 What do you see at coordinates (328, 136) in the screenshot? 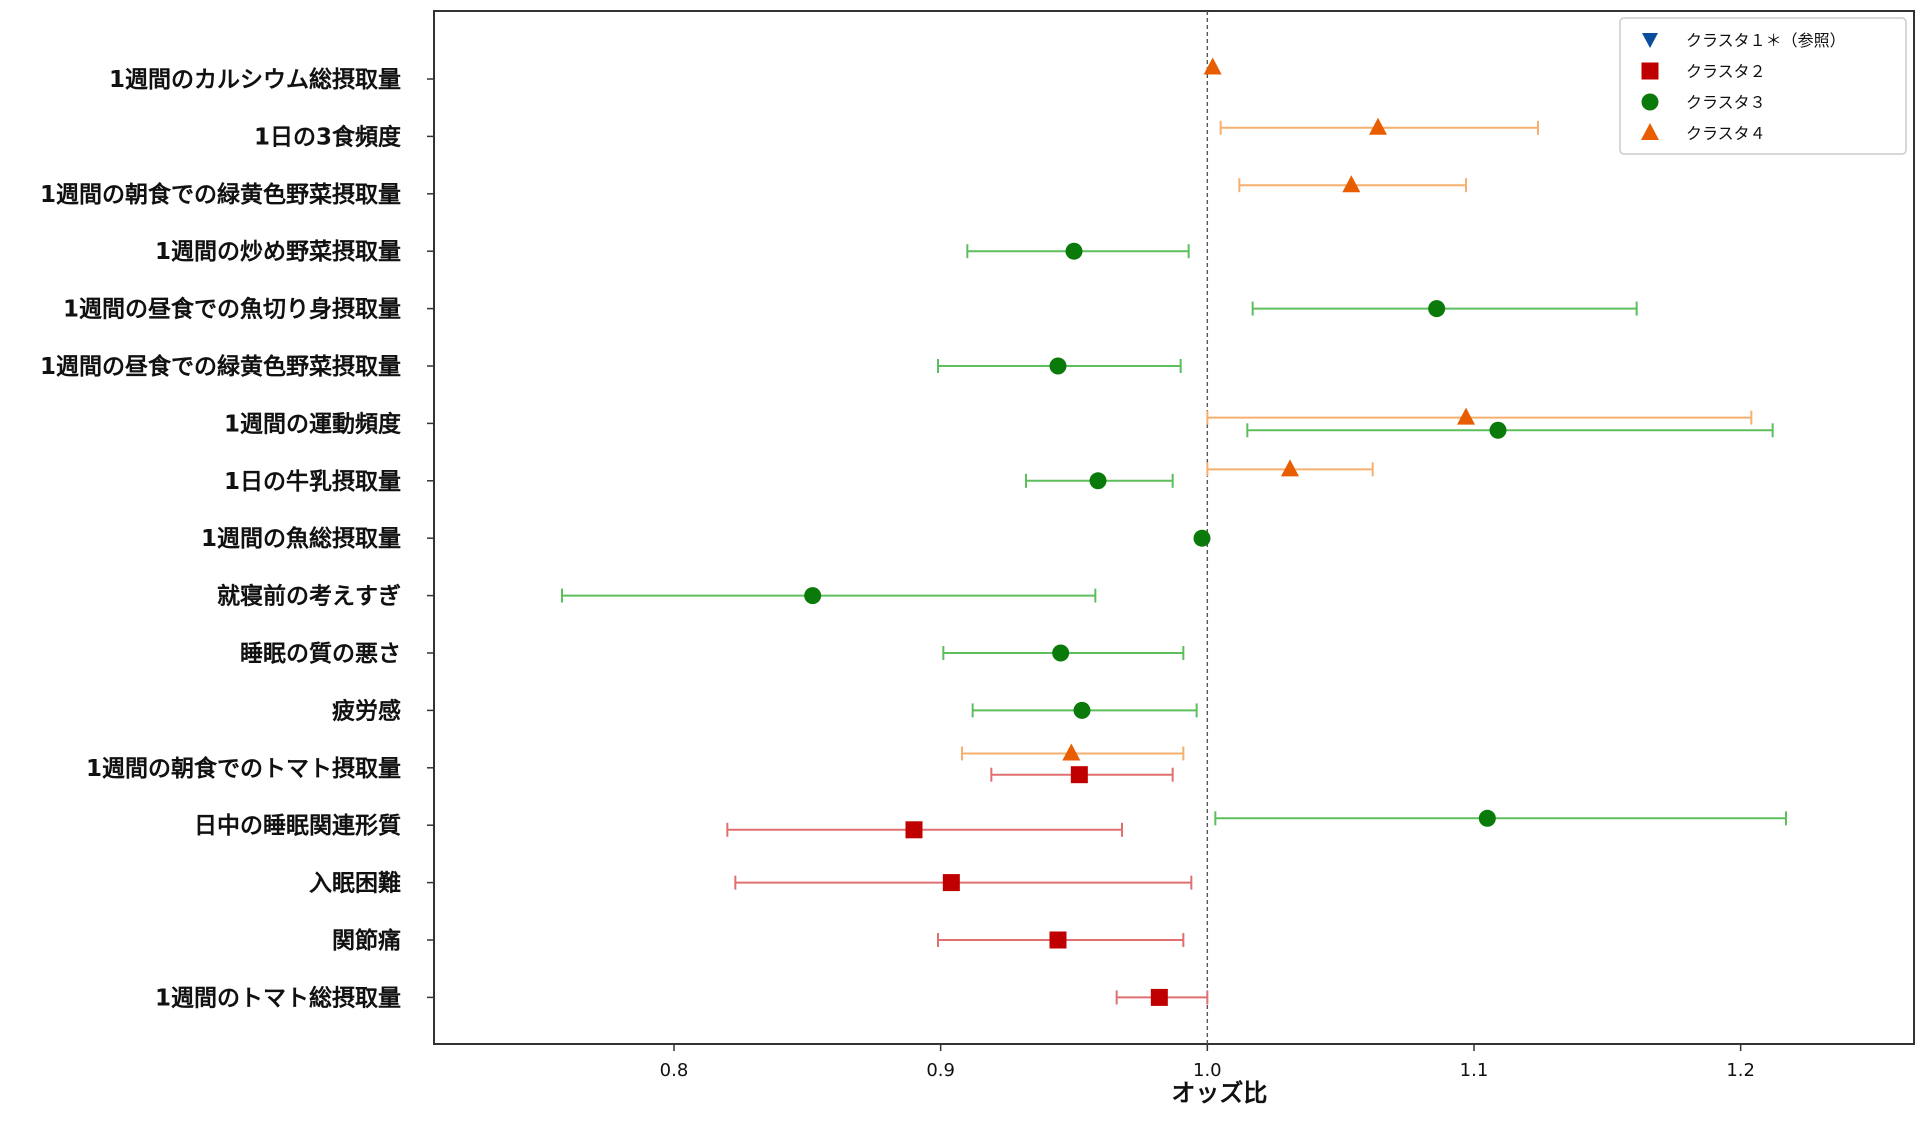
I see `y-tick-label: 1日の3食頻度` at bounding box center [328, 136].